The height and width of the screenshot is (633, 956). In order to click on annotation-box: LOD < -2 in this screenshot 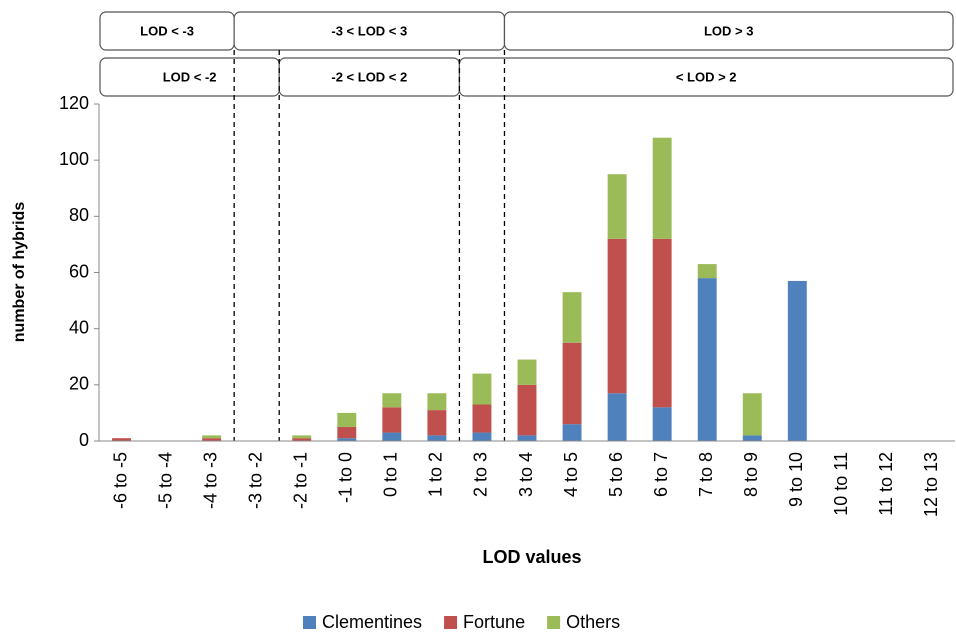, I will do `click(189, 77)`.